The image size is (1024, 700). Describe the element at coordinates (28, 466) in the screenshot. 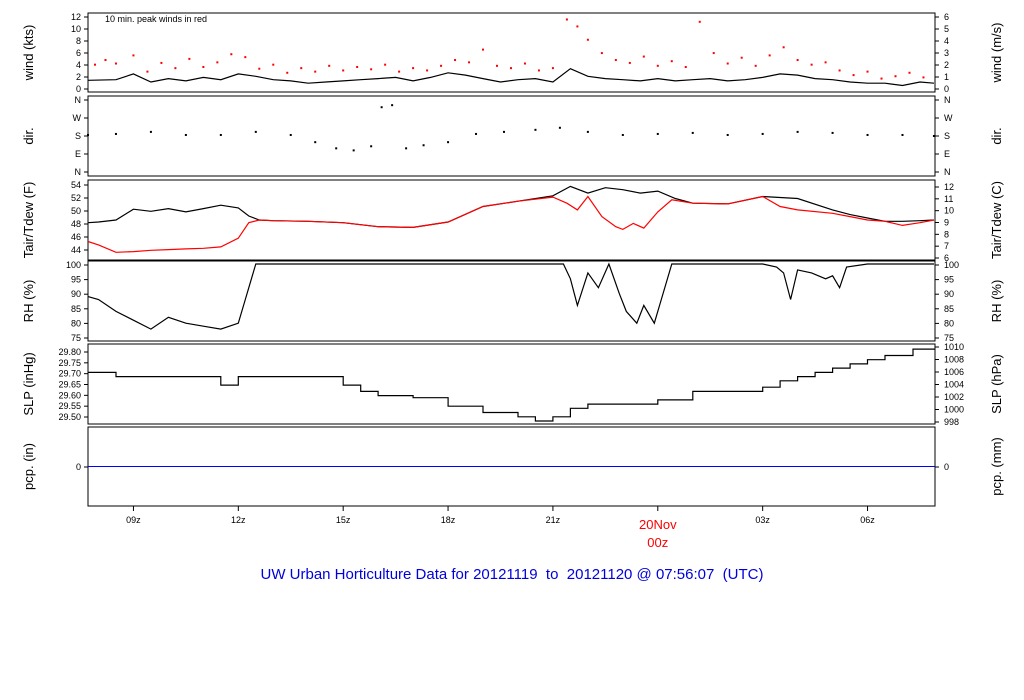

I see `left-axis-label-pcp: pcp. (in)` at that location.